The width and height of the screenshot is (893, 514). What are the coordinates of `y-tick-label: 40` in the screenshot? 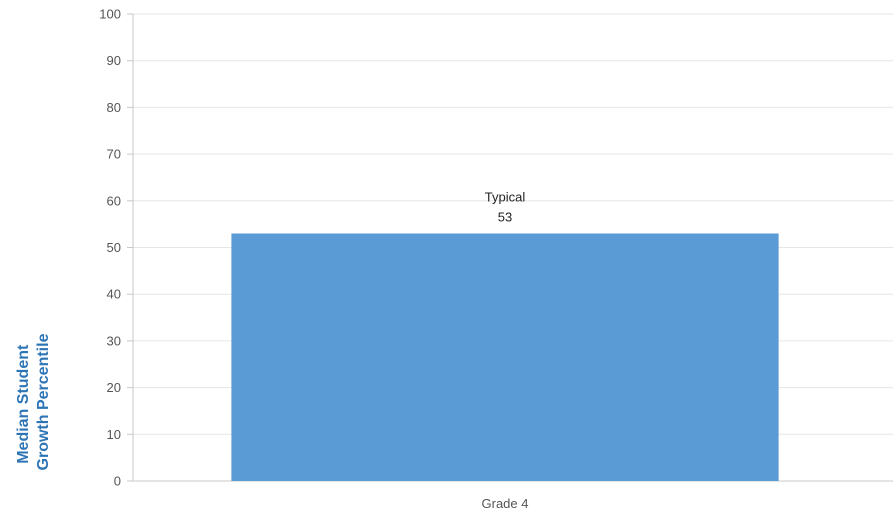 It's located at (114, 294).